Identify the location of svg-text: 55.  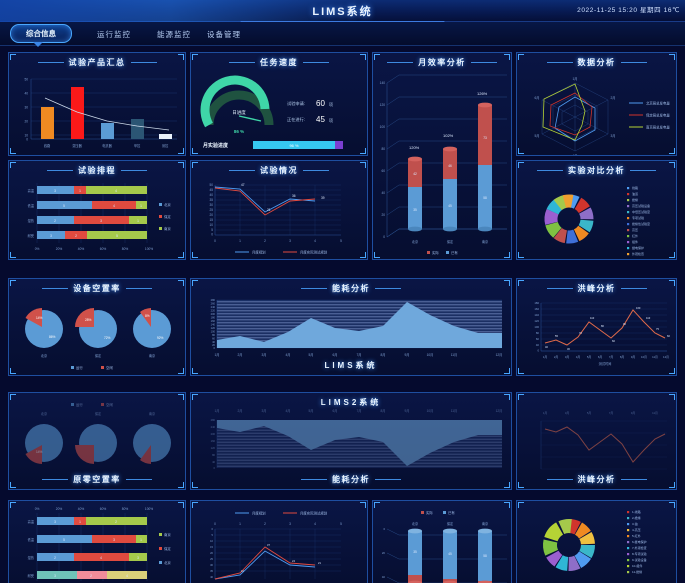
(556, 336).